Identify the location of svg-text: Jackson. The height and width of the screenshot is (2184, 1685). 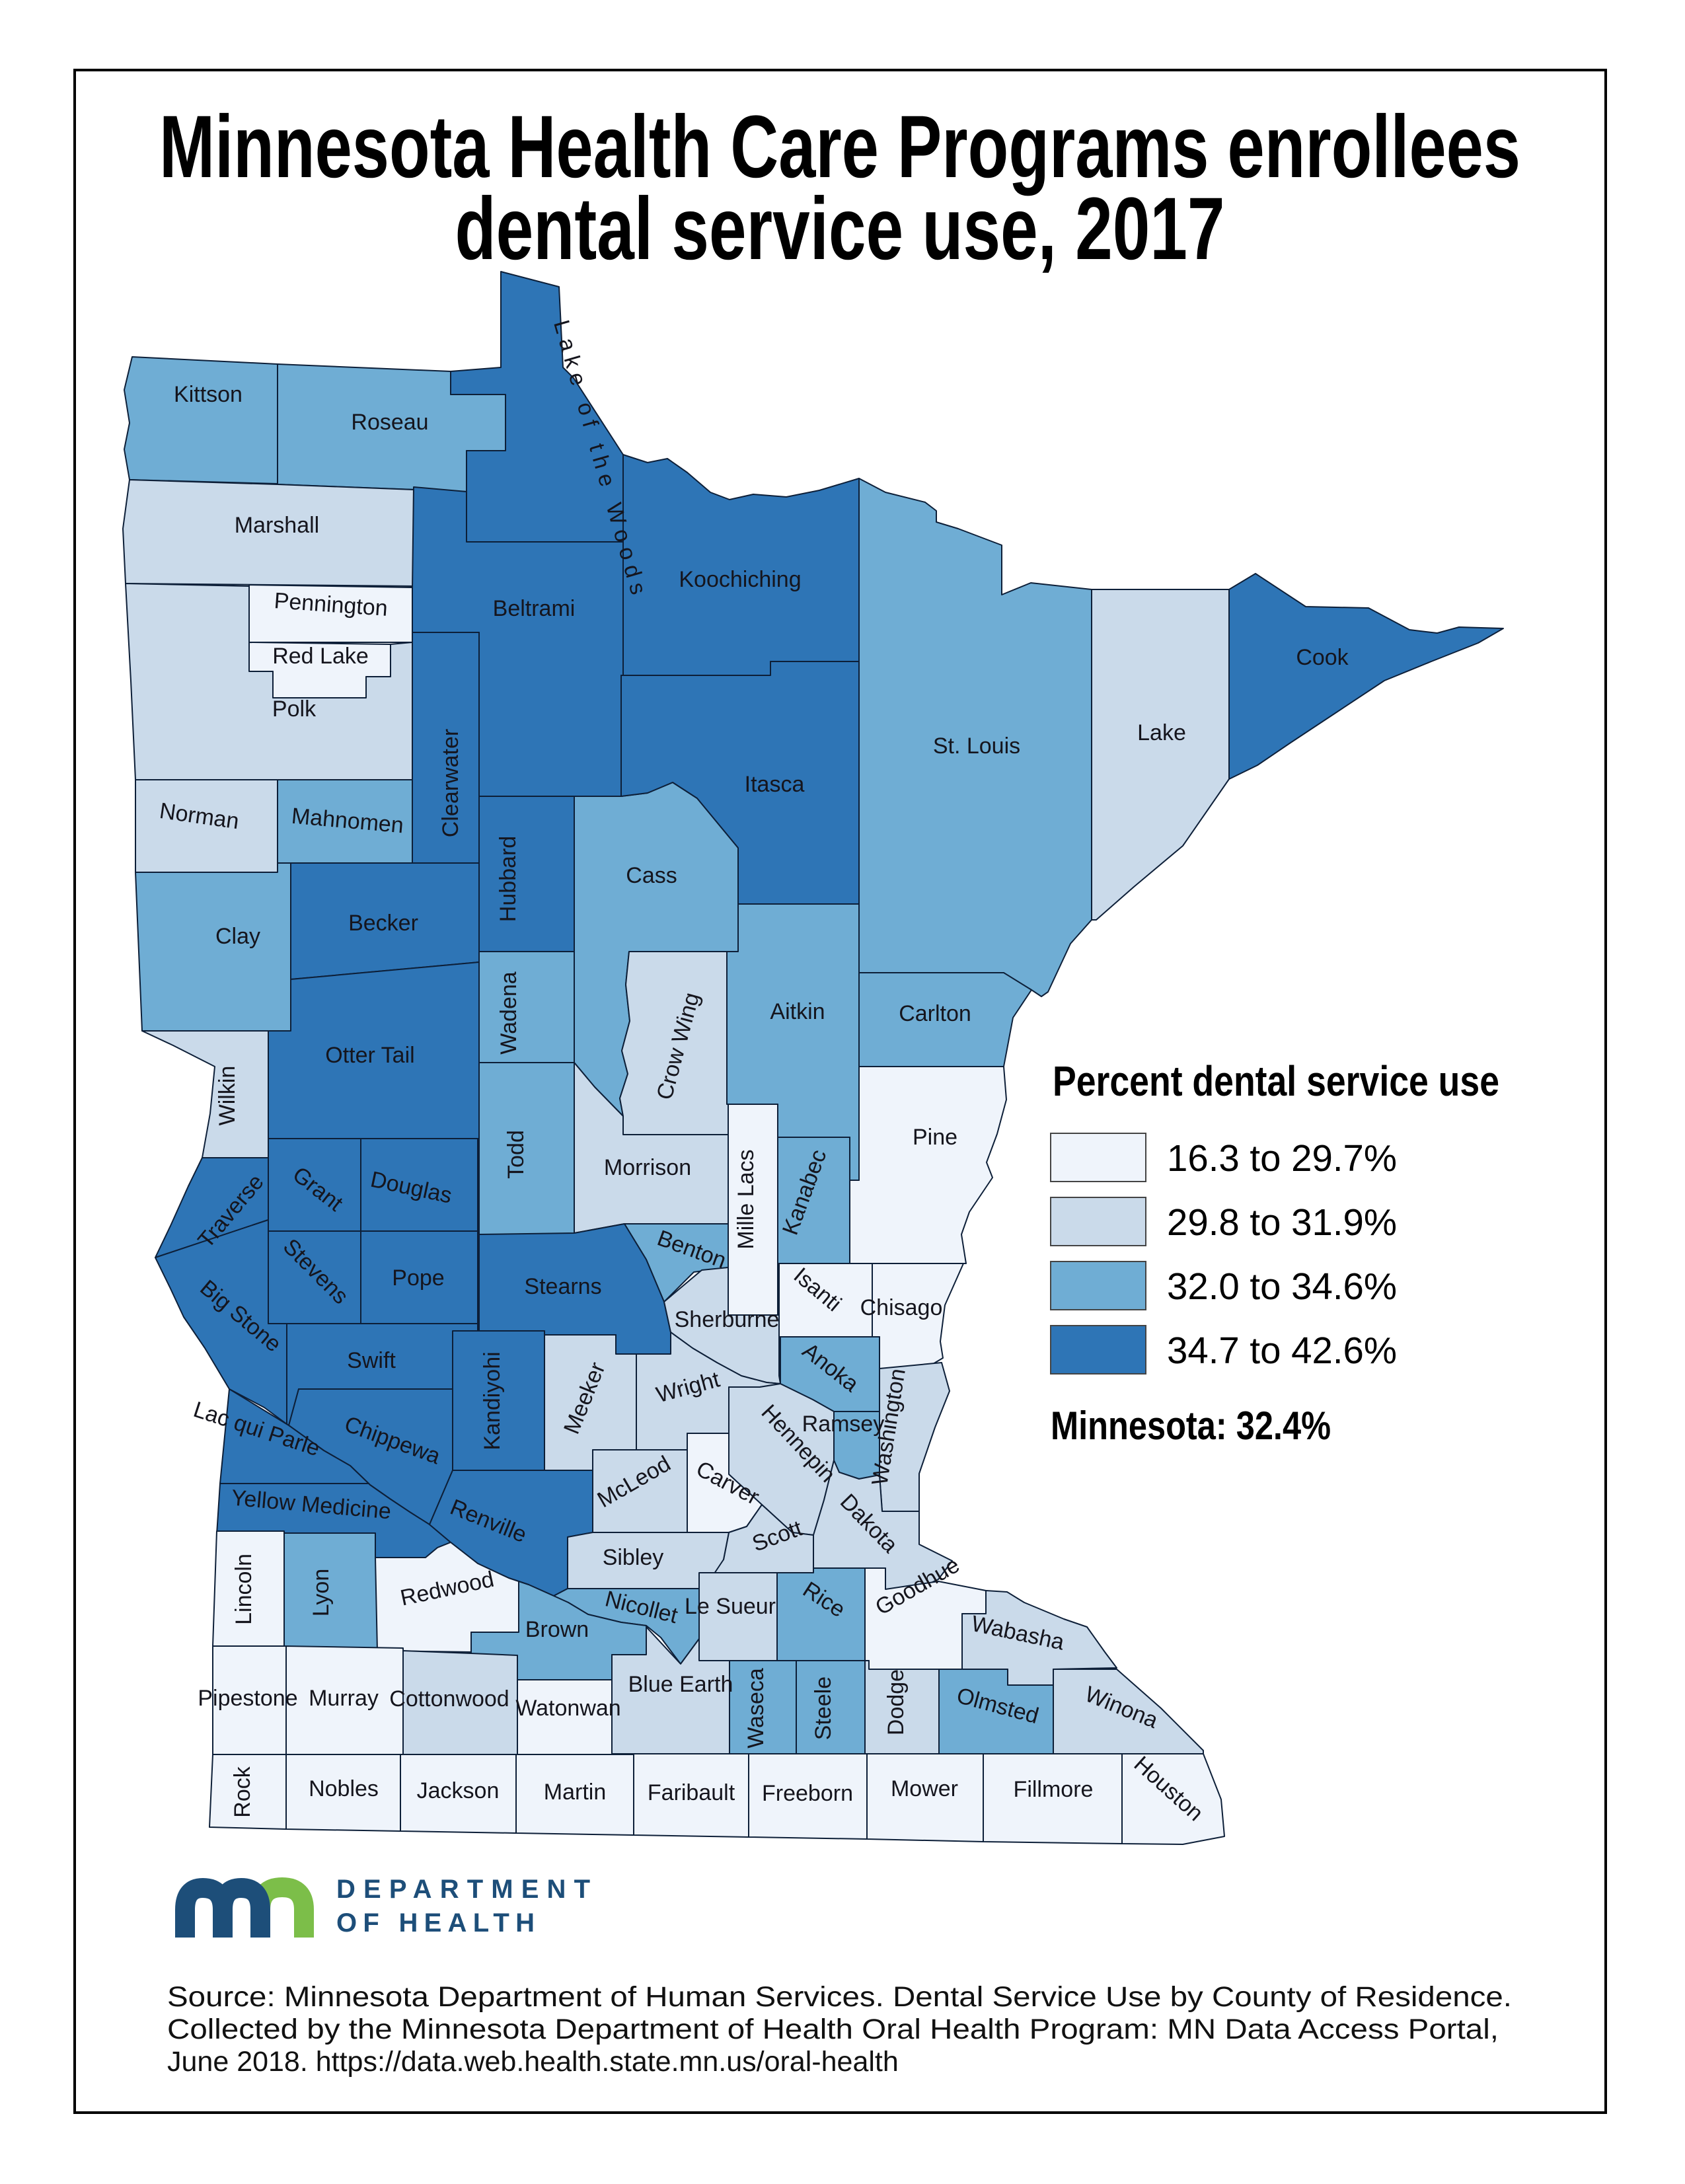
(458, 1790).